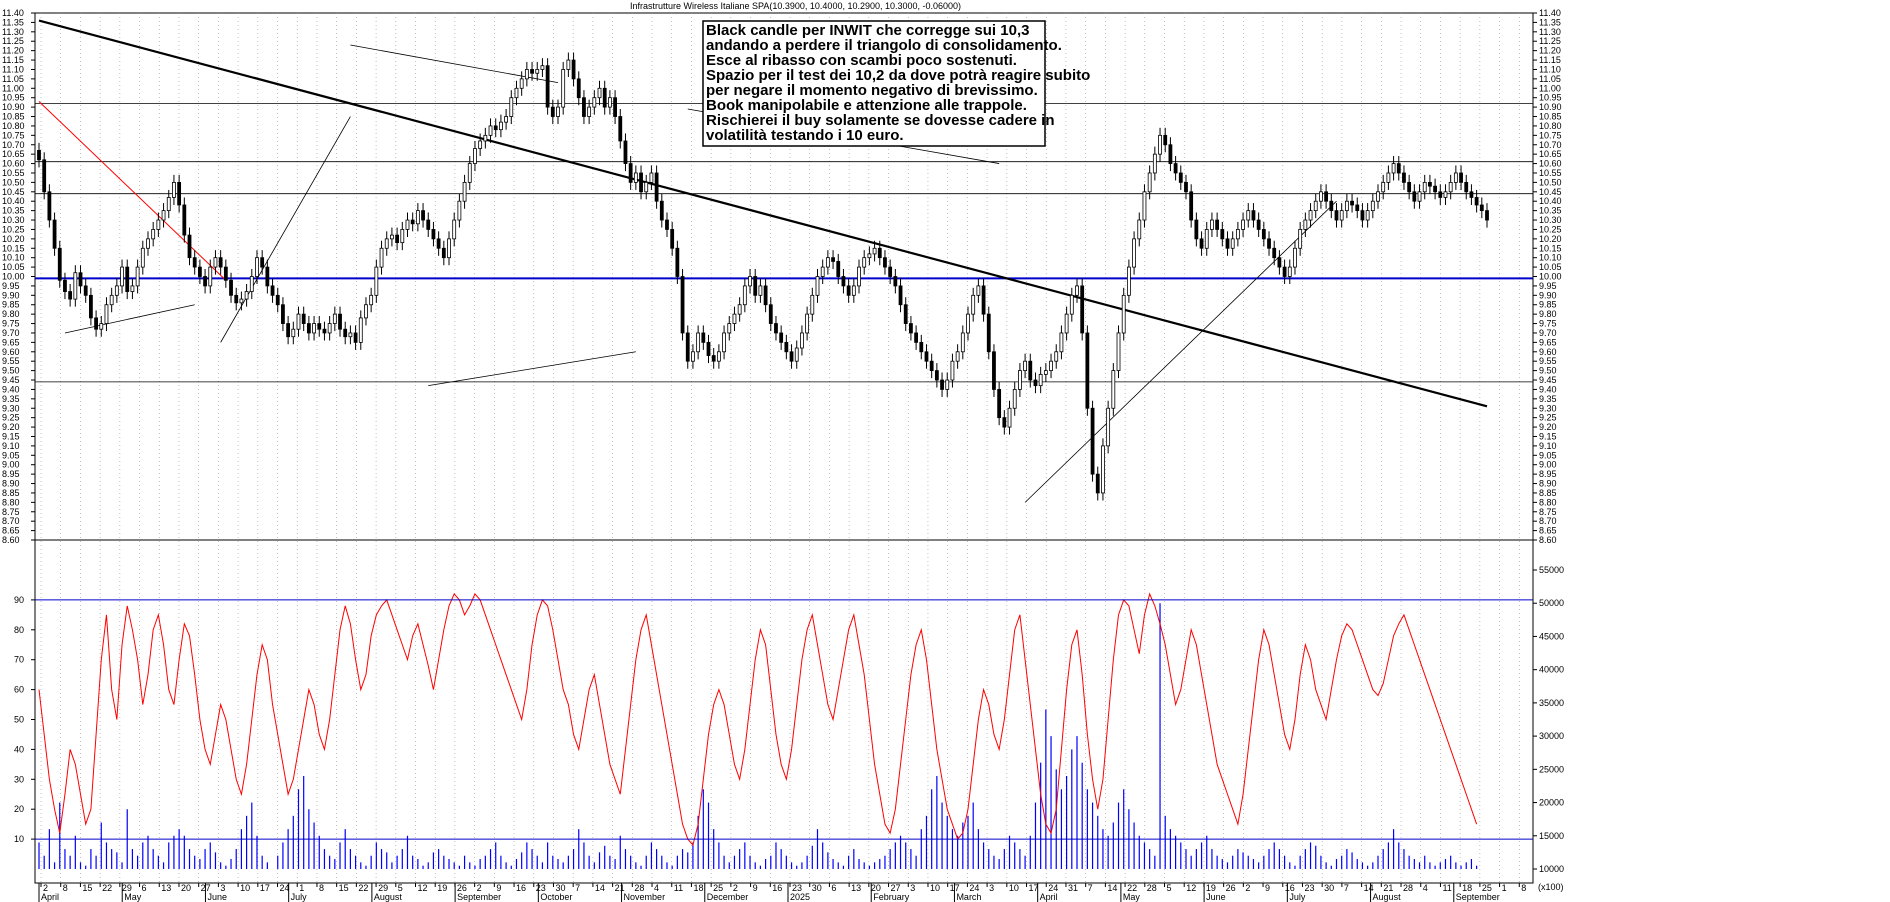 The height and width of the screenshot is (902, 1890). What do you see at coordinates (13, 60) in the screenshot?
I see `price-tick-label: 11.15` at bounding box center [13, 60].